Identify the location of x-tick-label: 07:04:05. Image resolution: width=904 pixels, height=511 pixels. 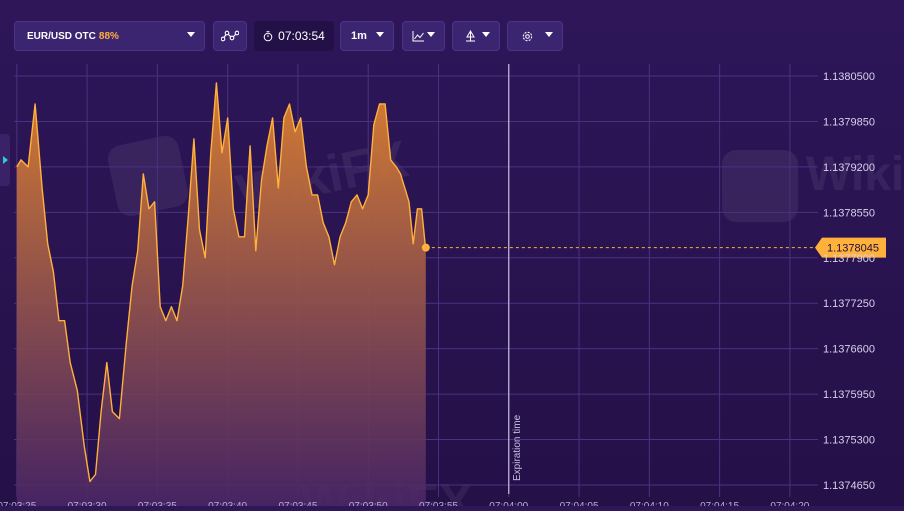
(579, 503).